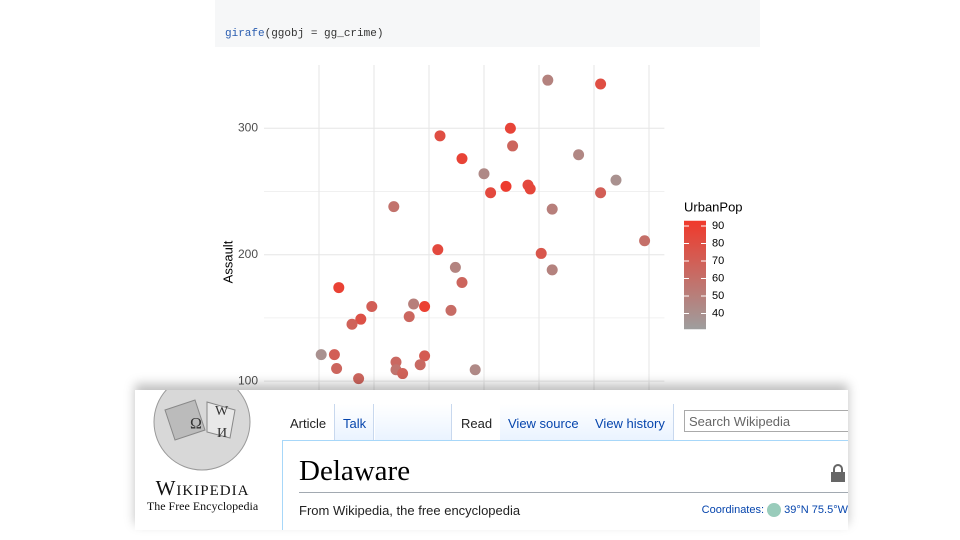 The height and width of the screenshot is (540, 960). What do you see at coordinates (487, 23) in the screenshot?
I see `code-block: girafe(ggobj = gg_crime)` at bounding box center [487, 23].